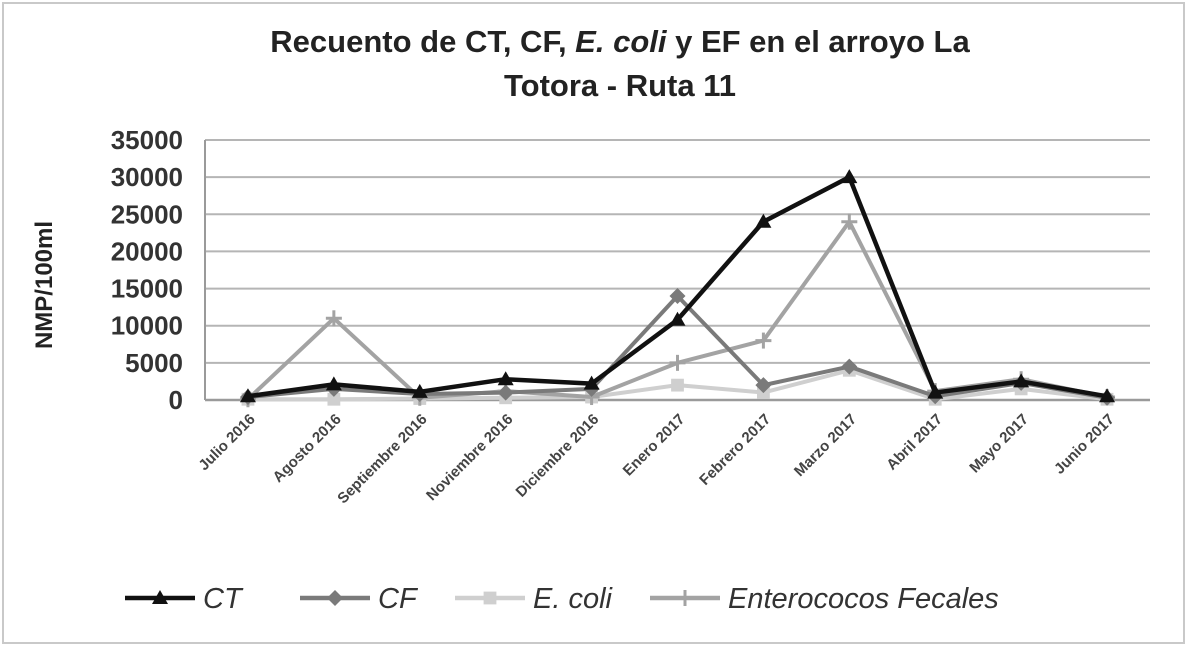 The height and width of the screenshot is (650, 1191). Describe the element at coordinates (147, 289) in the screenshot. I see `y-tick-label: 15000` at that location.